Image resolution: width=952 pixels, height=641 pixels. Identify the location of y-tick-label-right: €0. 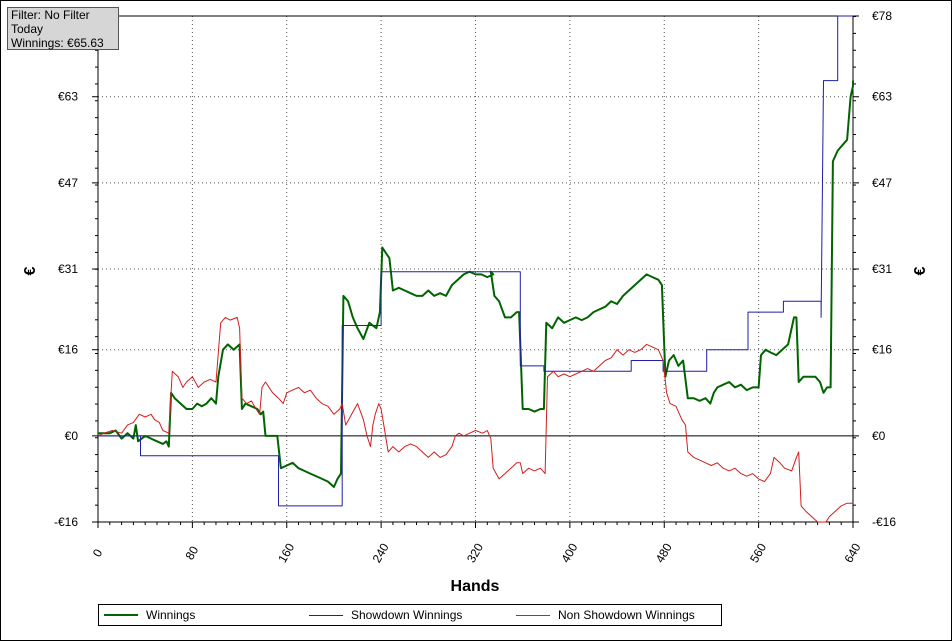
(879, 436).